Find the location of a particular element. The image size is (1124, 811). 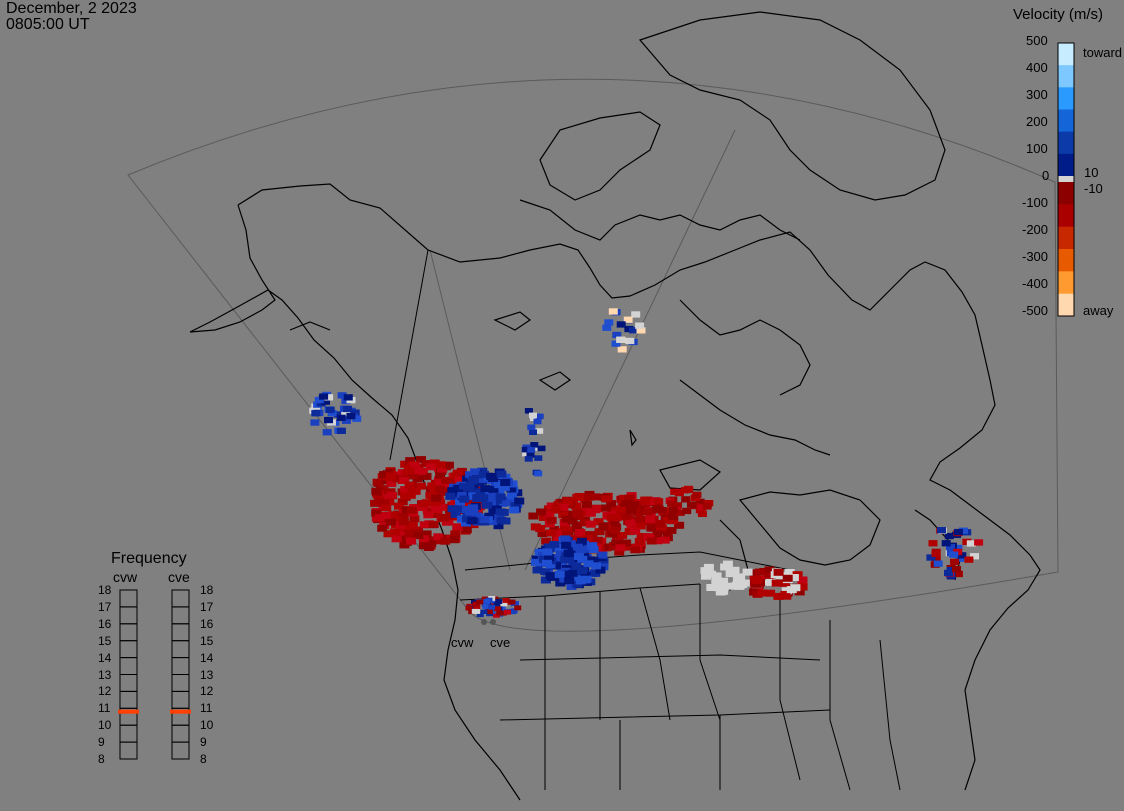

frequency-tick: 15 is located at coordinates (105, 640).